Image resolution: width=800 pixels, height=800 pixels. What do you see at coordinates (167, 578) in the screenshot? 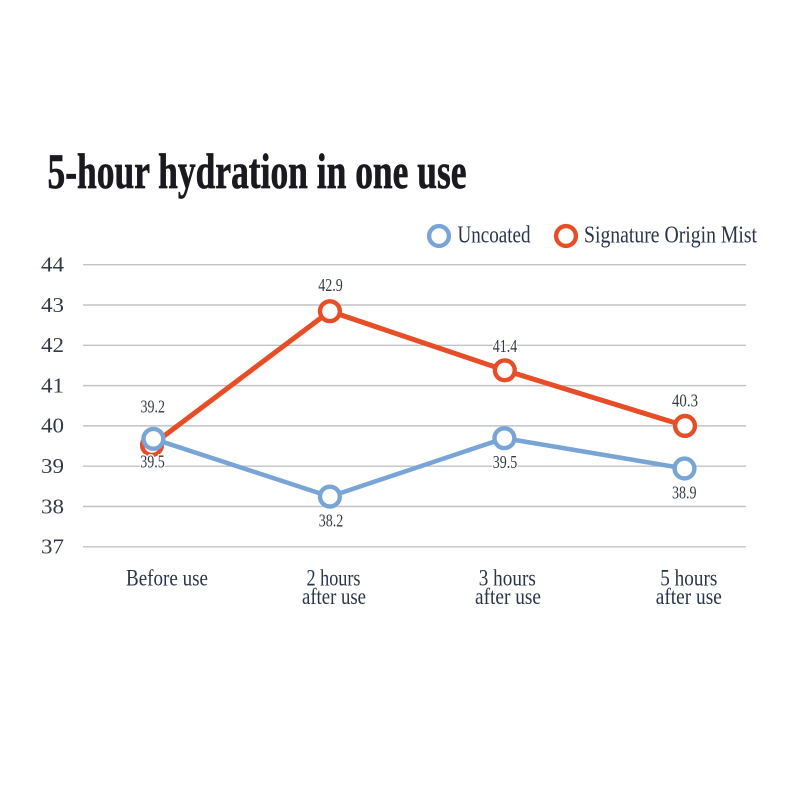
I see `svg-text: Before use` at bounding box center [167, 578].